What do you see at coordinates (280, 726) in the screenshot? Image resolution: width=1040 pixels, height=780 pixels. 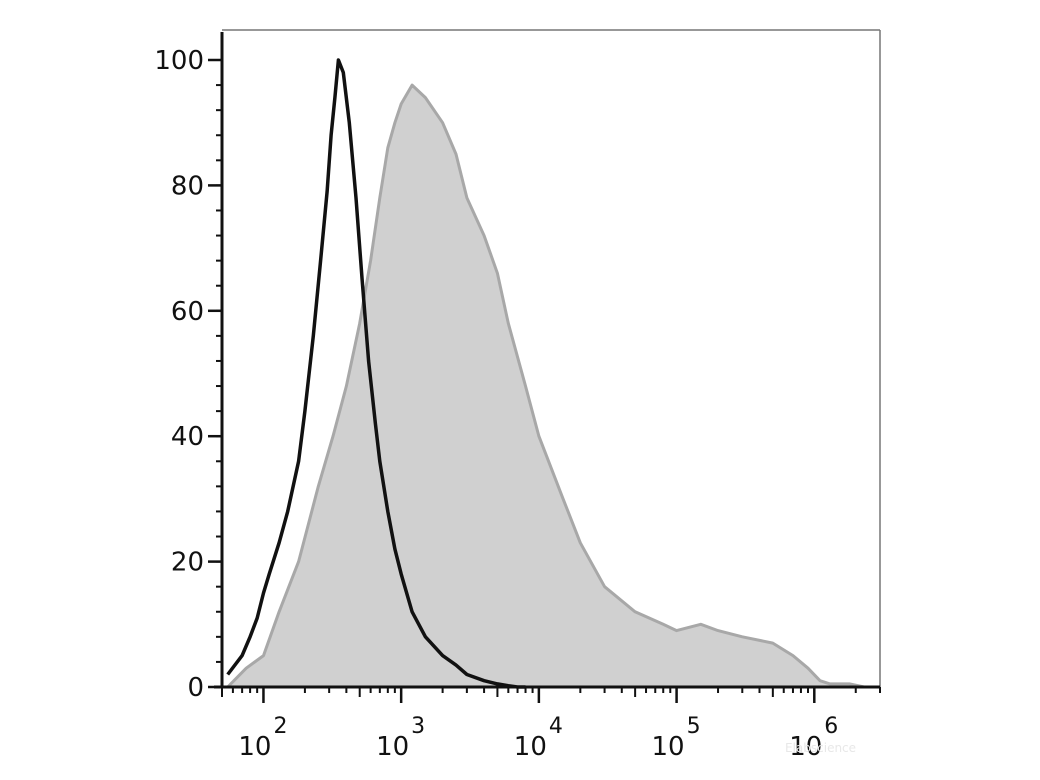 I see `x-tick-label-exponent: 2` at bounding box center [280, 726].